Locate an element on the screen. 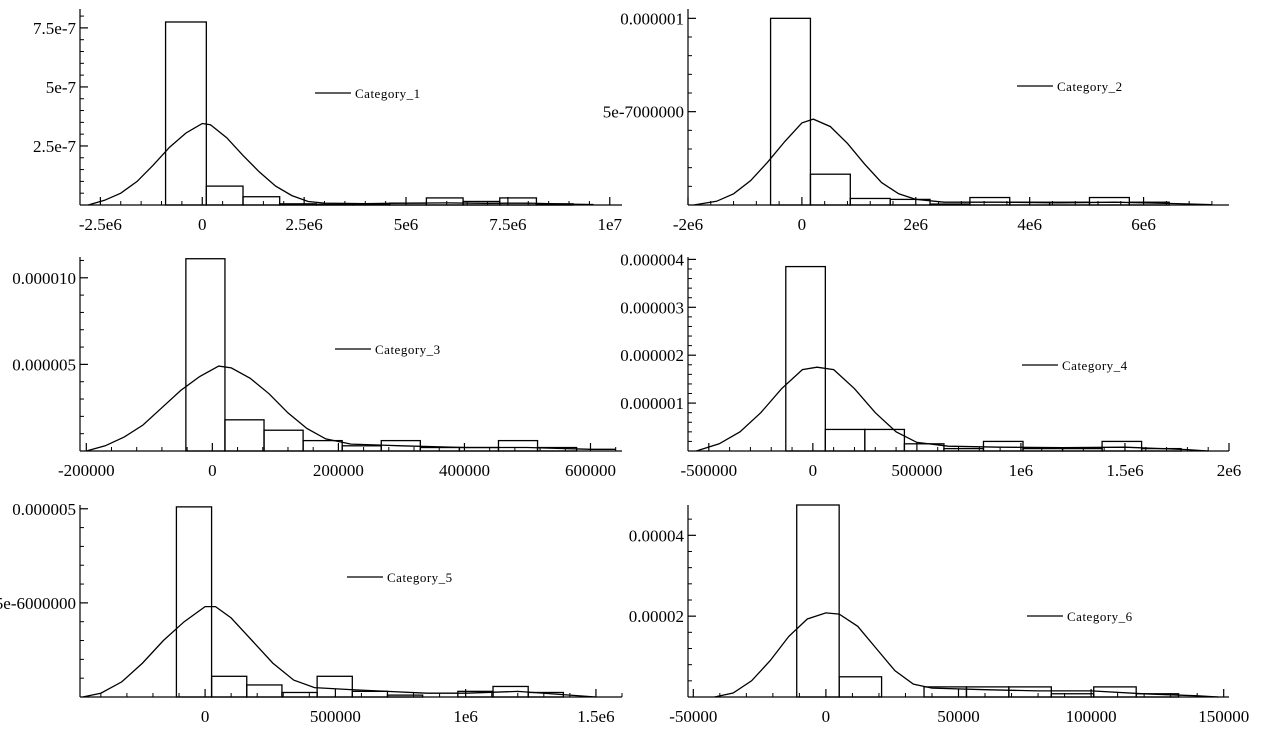 The image size is (1277, 736). x-tick-label: 2.5e6 is located at coordinates (303, 224).